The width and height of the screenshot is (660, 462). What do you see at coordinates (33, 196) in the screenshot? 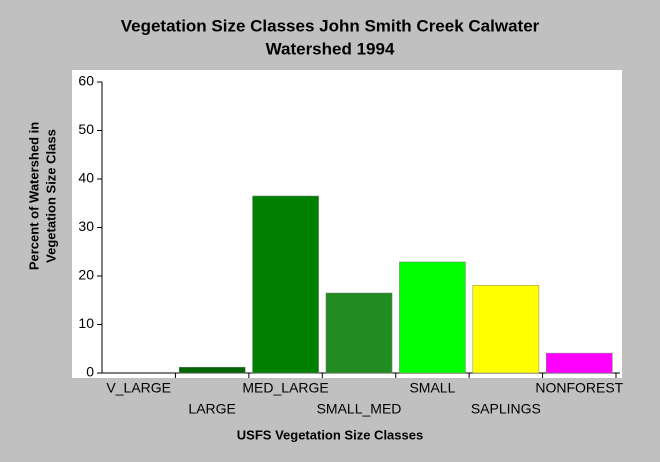
I see `y-axis-label: Percent of Watershed in` at bounding box center [33, 196].